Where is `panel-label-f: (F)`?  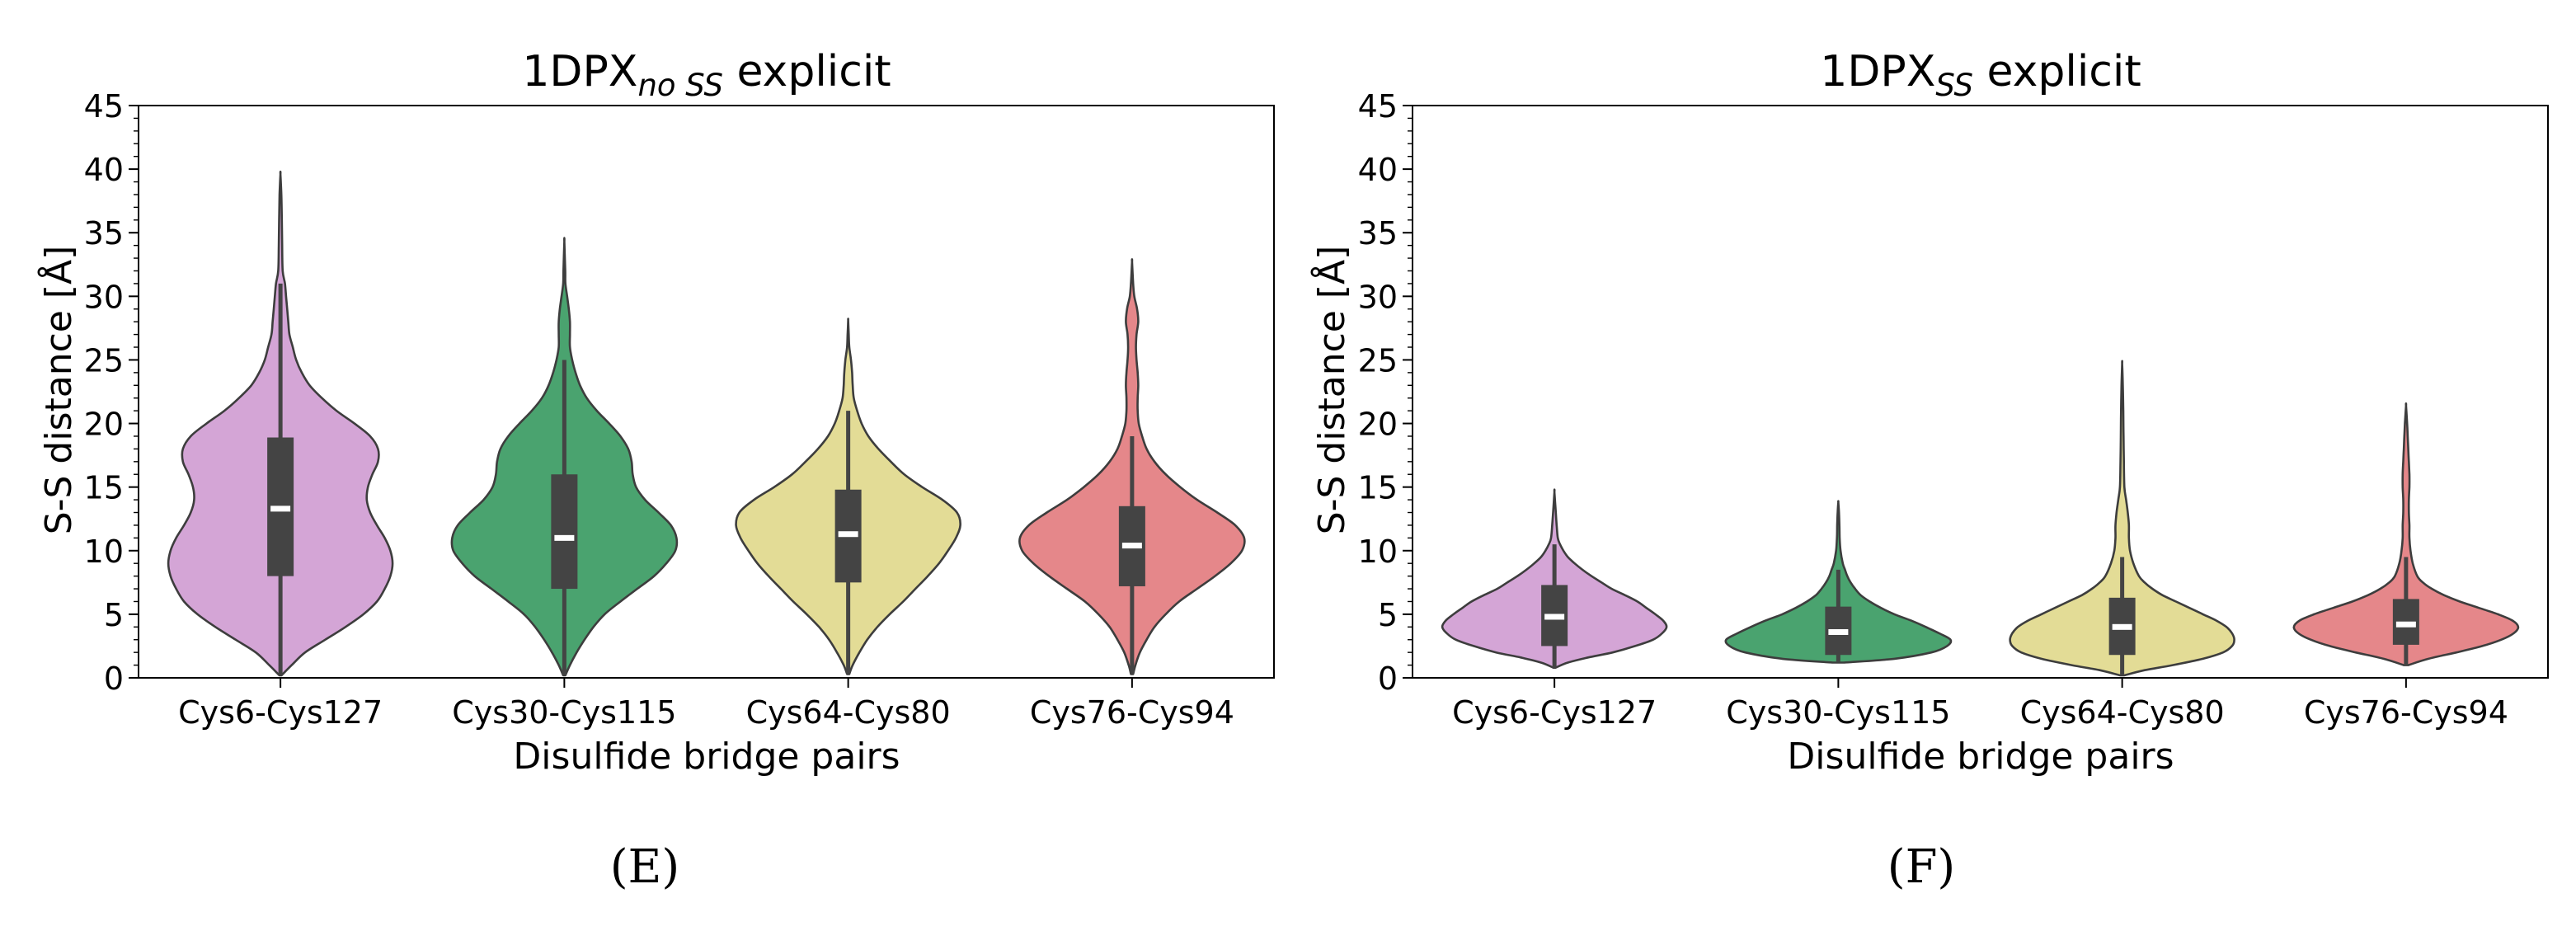 panel-label-f: (F) is located at coordinates (1921, 867).